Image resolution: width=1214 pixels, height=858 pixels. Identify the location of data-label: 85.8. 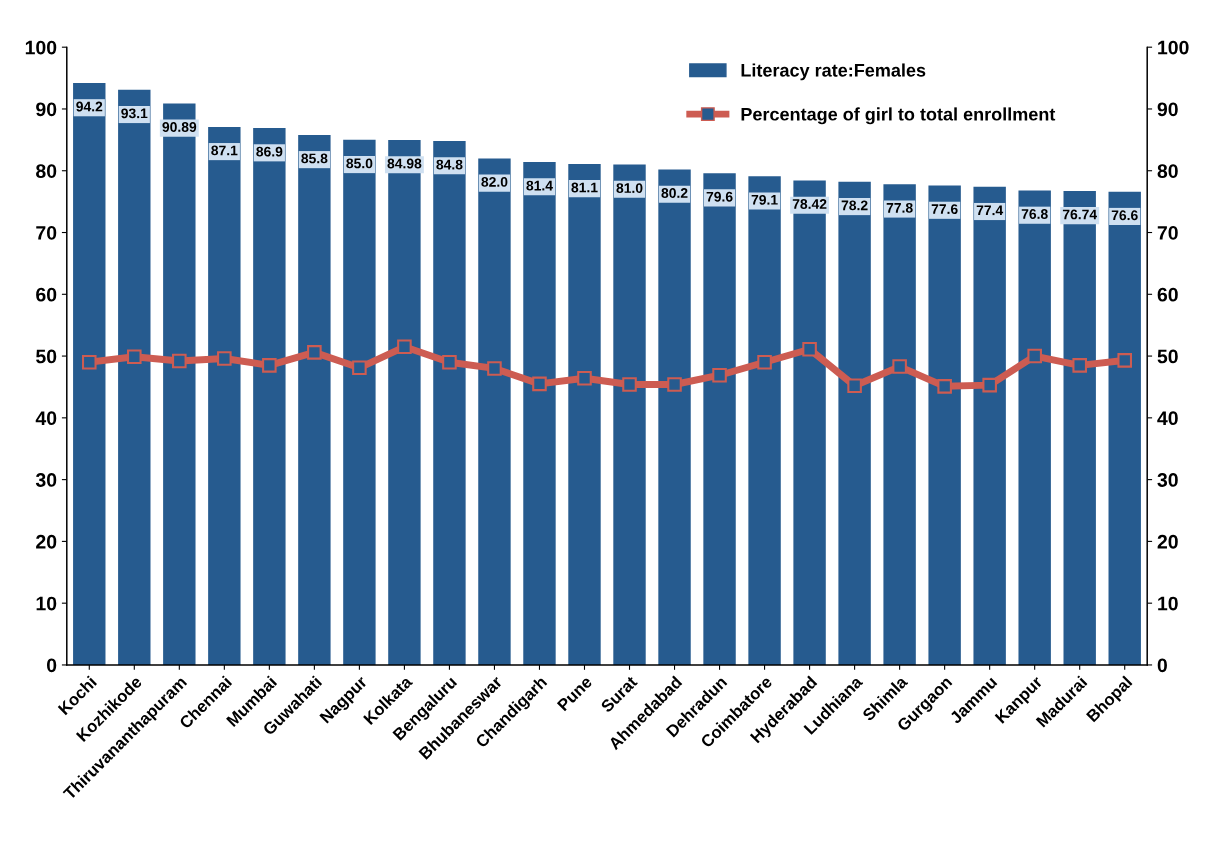
(314, 158).